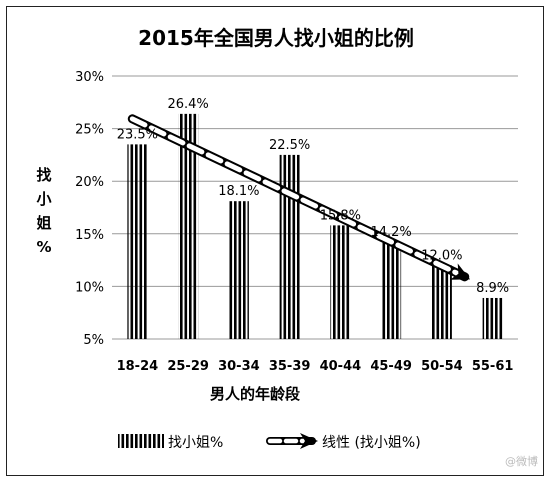 The width and height of the screenshot is (552, 483). I want to click on y-tick-label: 5%, so click(93, 340).